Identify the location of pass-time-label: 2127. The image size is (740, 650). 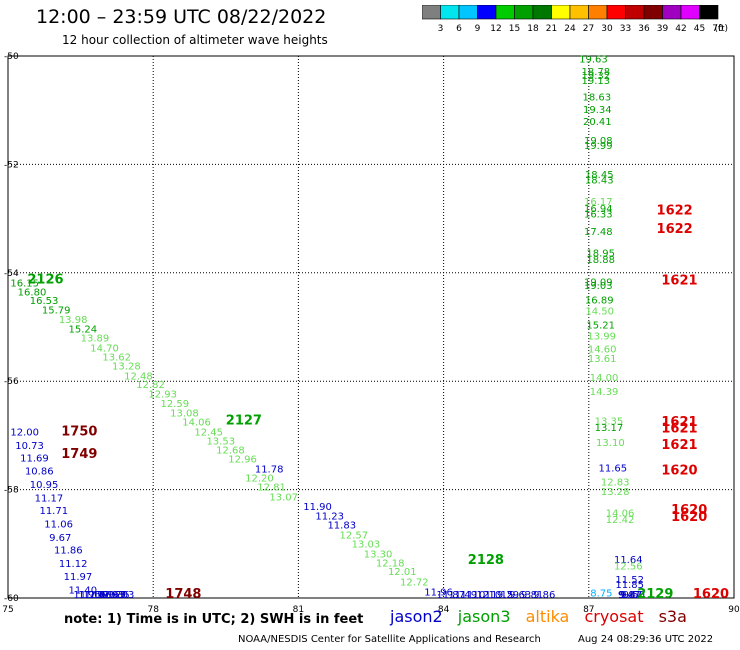
(244, 421).